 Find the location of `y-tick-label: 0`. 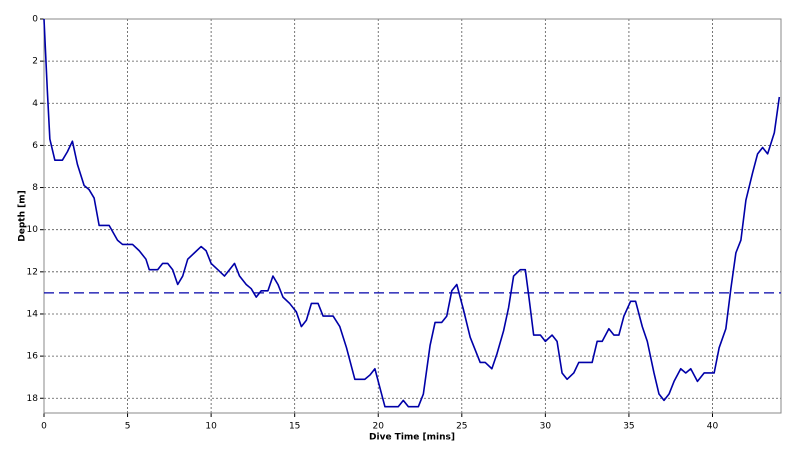

y-tick-label: 0 is located at coordinates (35, 20).